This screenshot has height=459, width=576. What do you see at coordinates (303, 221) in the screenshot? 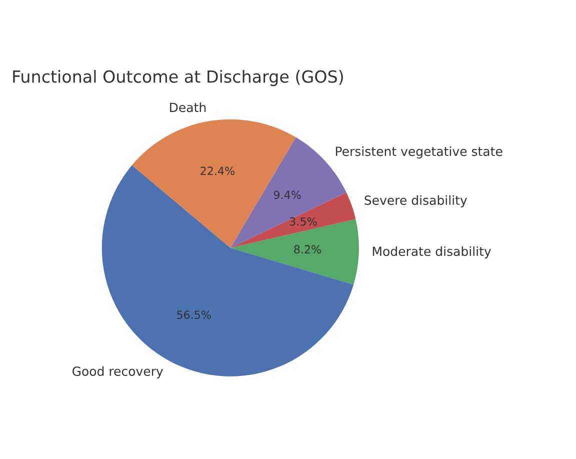
I see `data-label: 3.5%` at bounding box center [303, 221].